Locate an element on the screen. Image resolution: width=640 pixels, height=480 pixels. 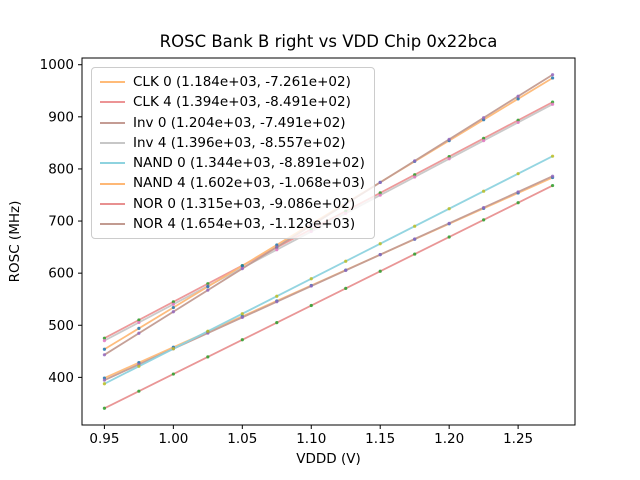
x-tick-label: 1.25 is located at coordinates (518, 439).